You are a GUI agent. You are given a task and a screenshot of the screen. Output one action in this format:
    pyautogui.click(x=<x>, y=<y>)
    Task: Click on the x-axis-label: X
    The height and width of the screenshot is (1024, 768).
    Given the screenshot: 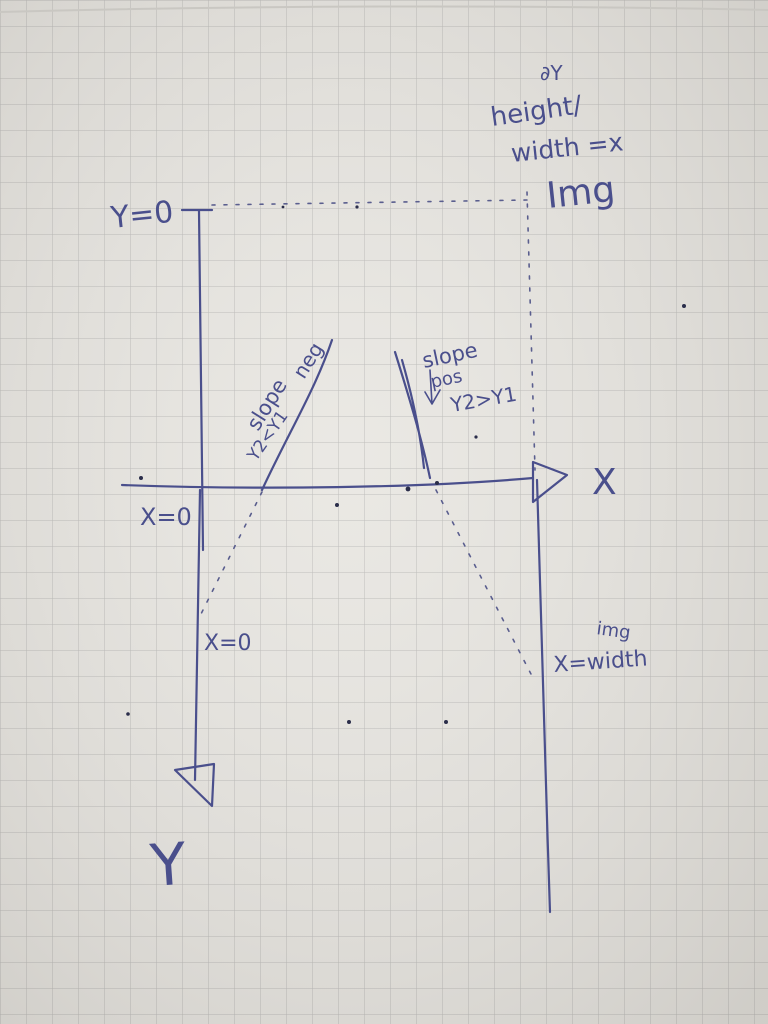 What is the action you would take?
    pyautogui.click(x=604, y=482)
    